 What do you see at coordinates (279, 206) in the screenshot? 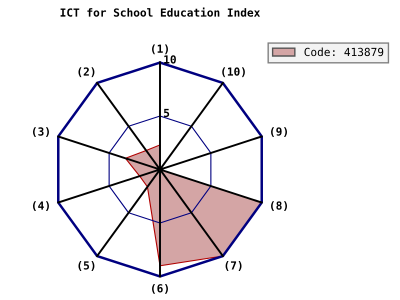
I see `spoke-label: (8)` at bounding box center [279, 206].